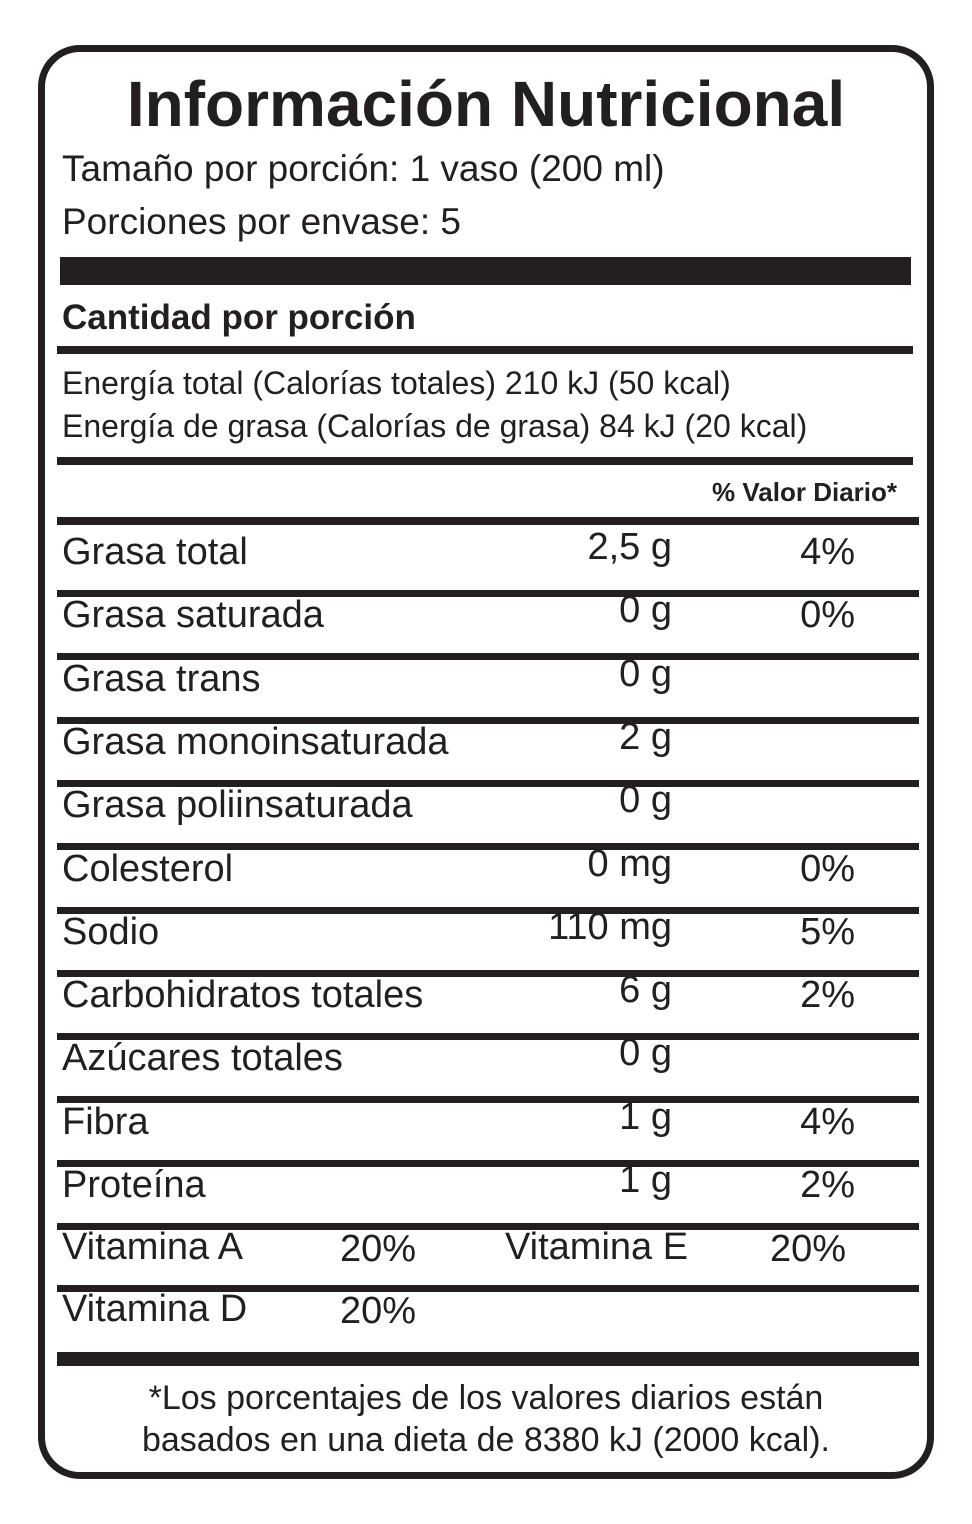 The height and width of the screenshot is (1524, 972). Describe the element at coordinates (193, 615) in the screenshot. I see `nutrient-name: Grasa saturada` at that location.